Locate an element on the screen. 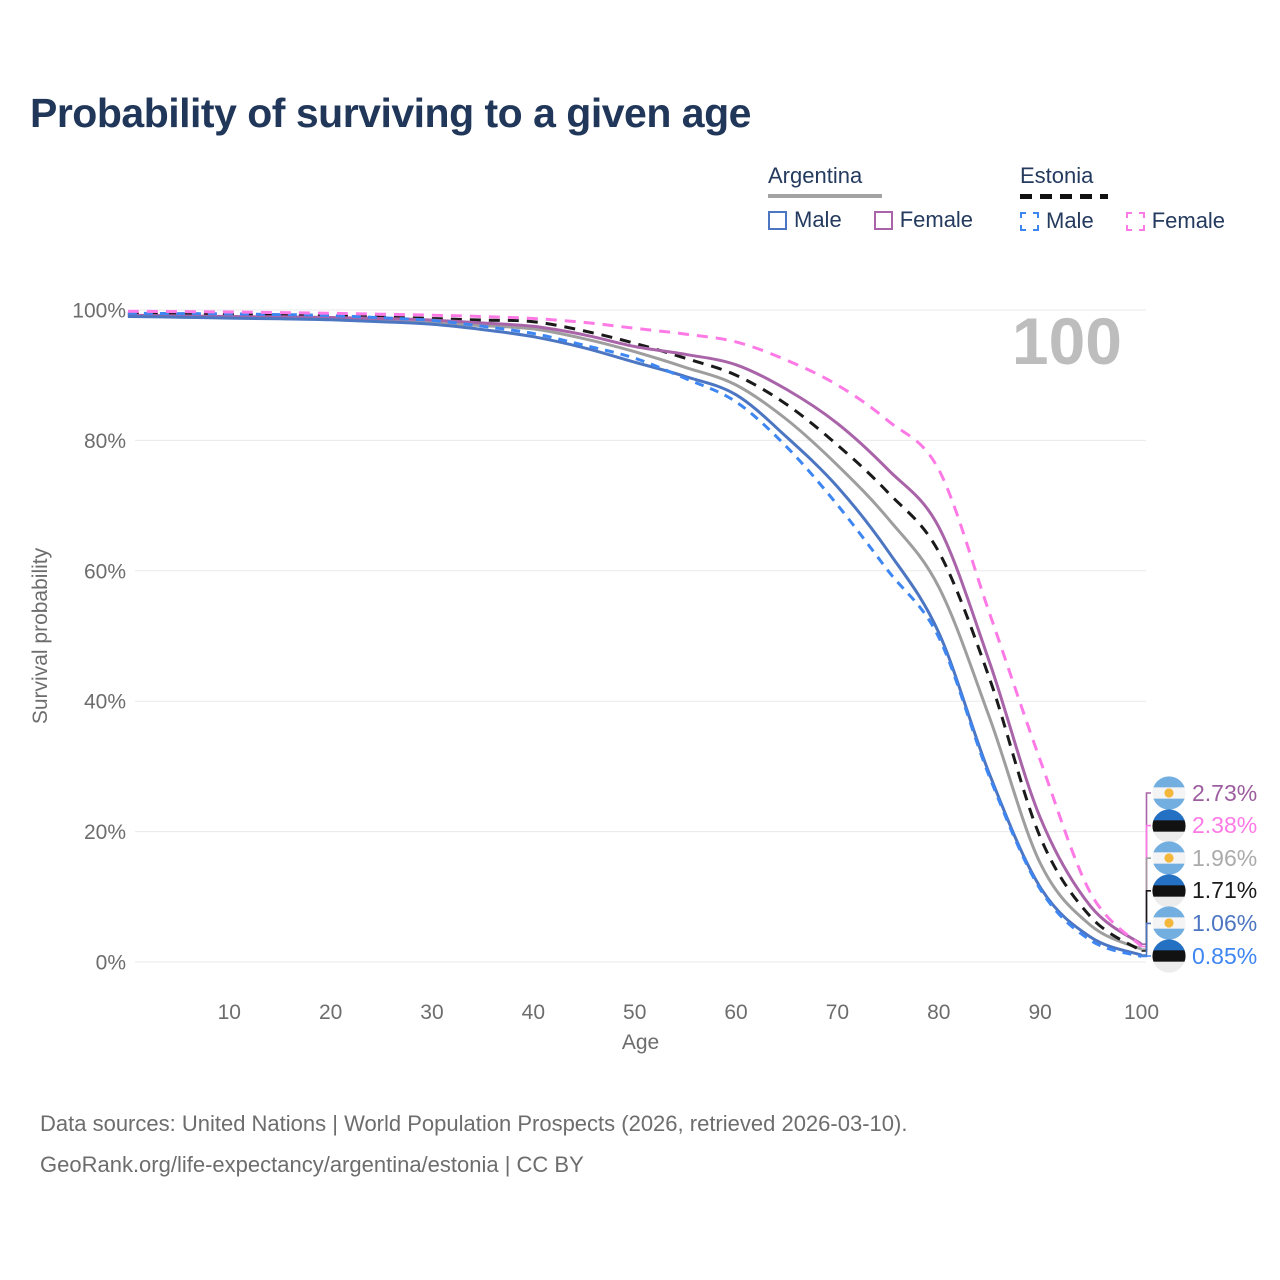  legend-item-estonia-female: Female is located at coordinates (1175, 221).